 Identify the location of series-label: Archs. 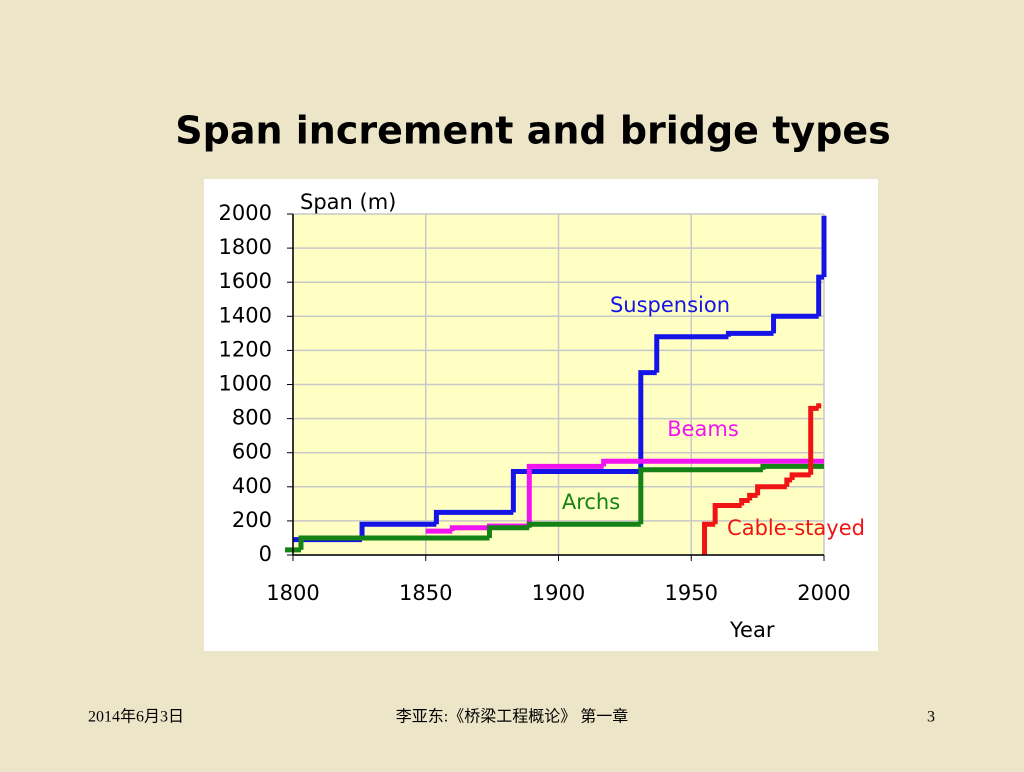
(591, 502).